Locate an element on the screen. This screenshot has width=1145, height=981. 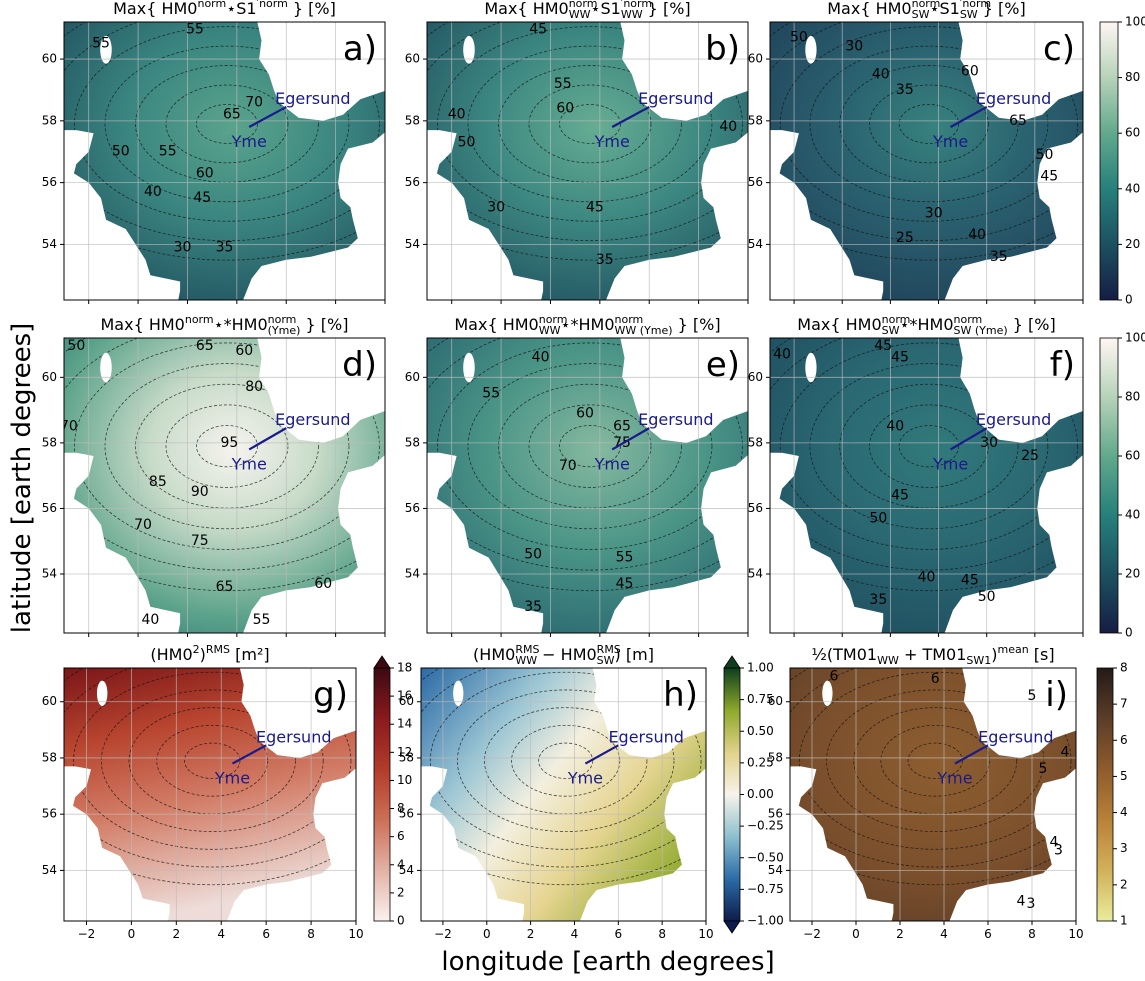
colorbar-tick-label: 5 is located at coordinates (1124, 776).